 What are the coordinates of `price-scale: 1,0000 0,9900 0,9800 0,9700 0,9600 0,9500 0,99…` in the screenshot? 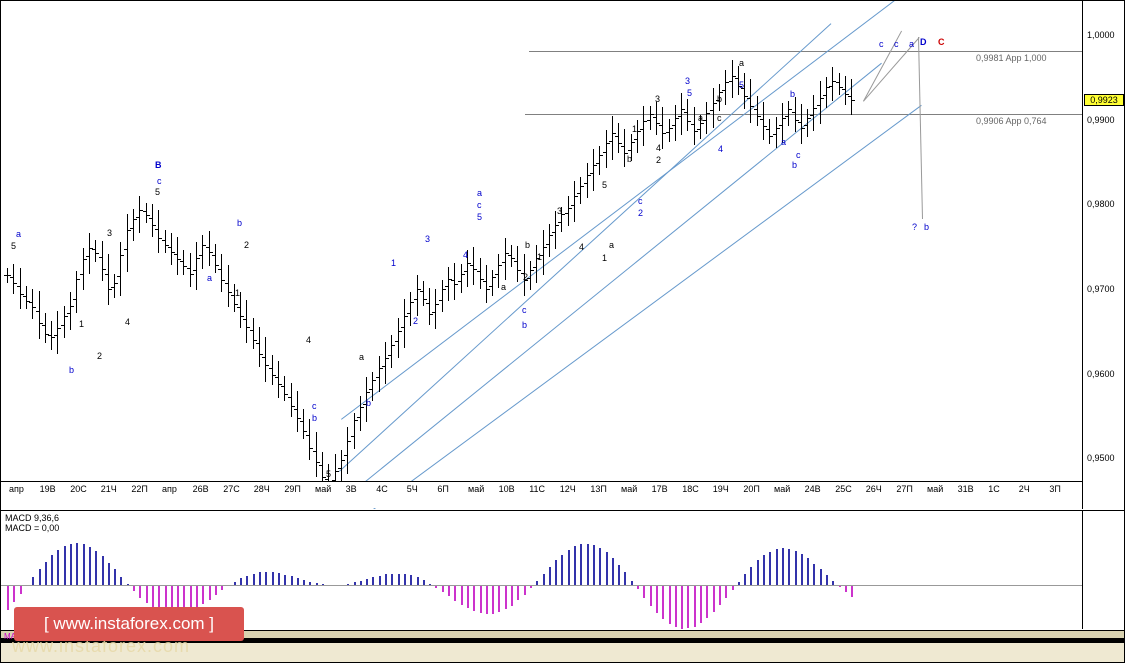 It's located at (1103, 255).